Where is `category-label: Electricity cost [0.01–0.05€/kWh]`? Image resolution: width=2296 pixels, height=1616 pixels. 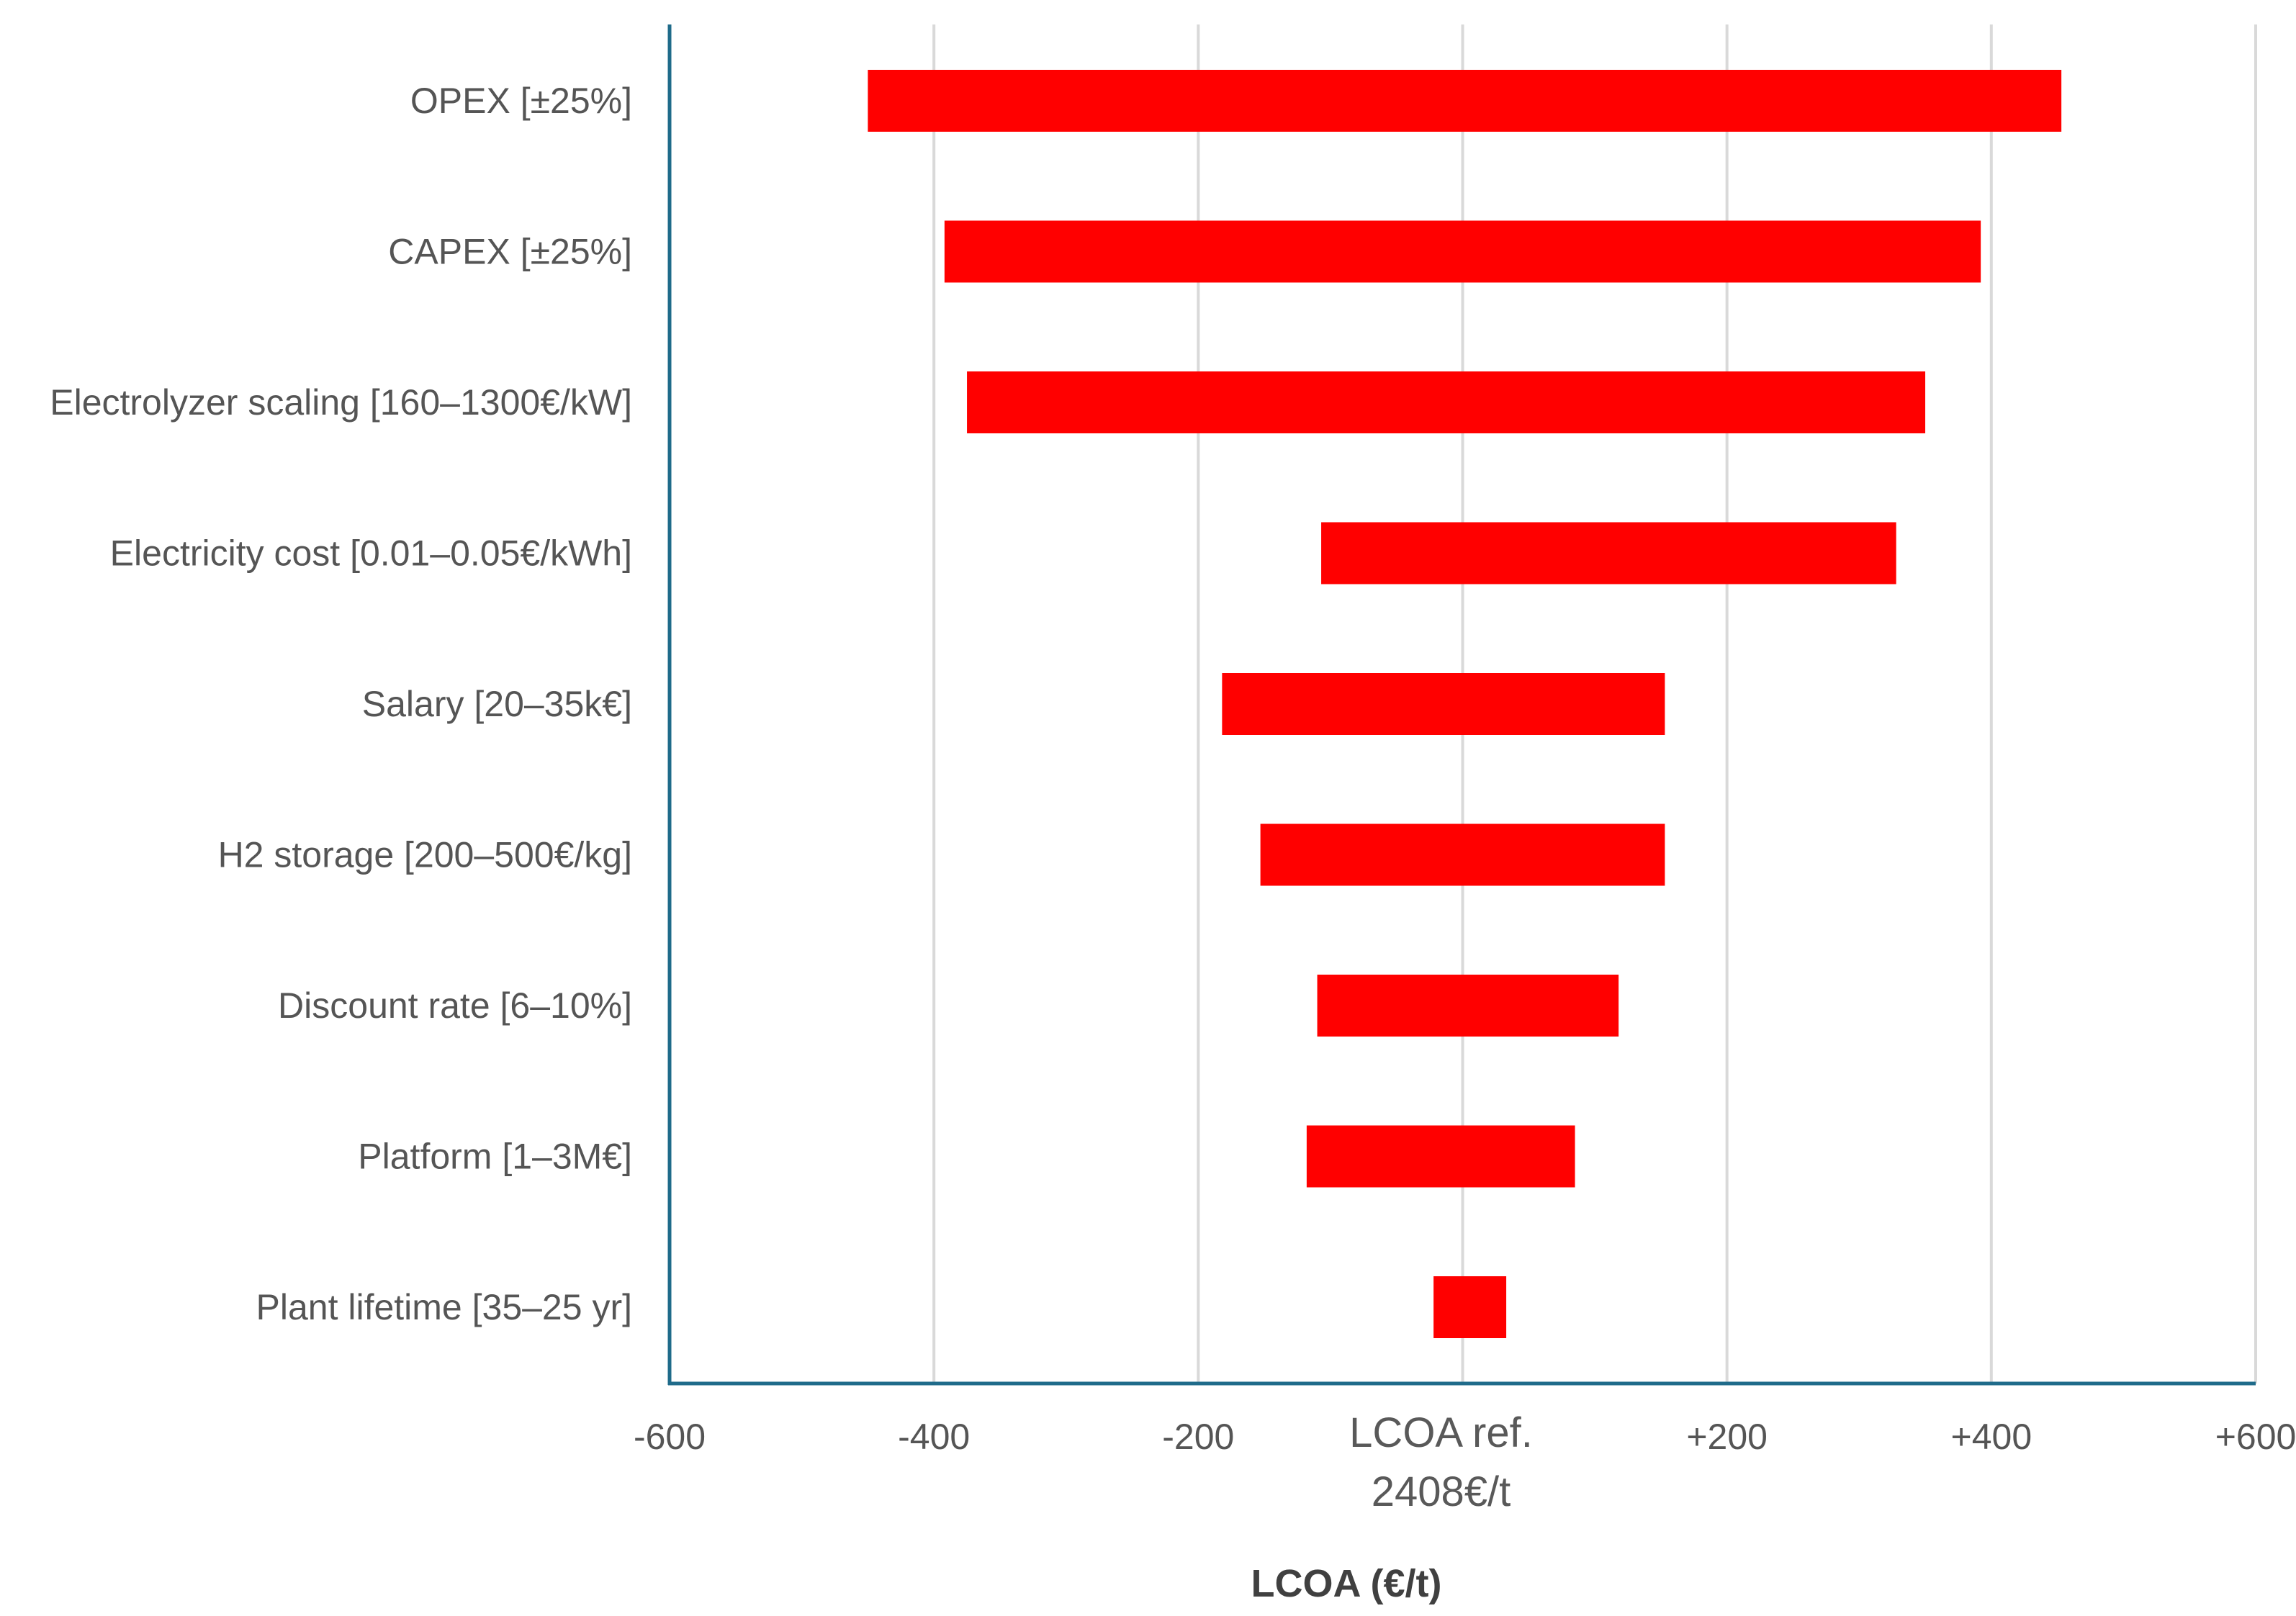 category-label: Electricity cost [0.01–0.05€/kWh] is located at coordinates (371, 553).